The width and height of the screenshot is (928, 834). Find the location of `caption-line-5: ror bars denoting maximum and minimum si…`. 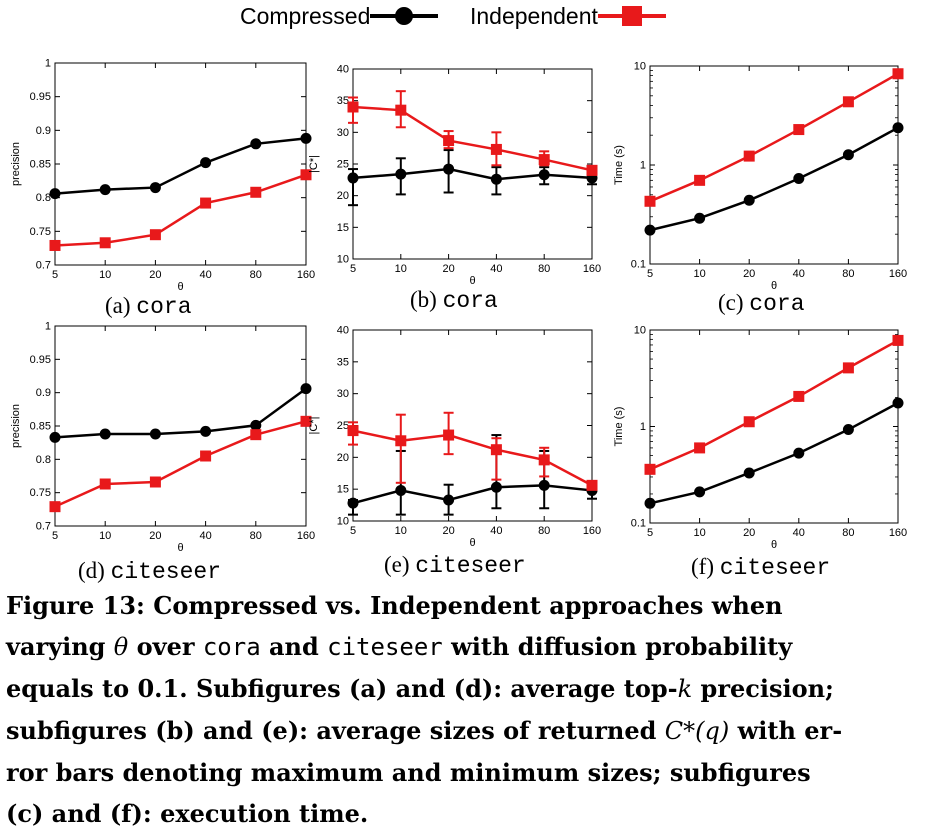

caption-line-5: ror bars denoting maximum and minimum si… is located at coordinates (462, 772).